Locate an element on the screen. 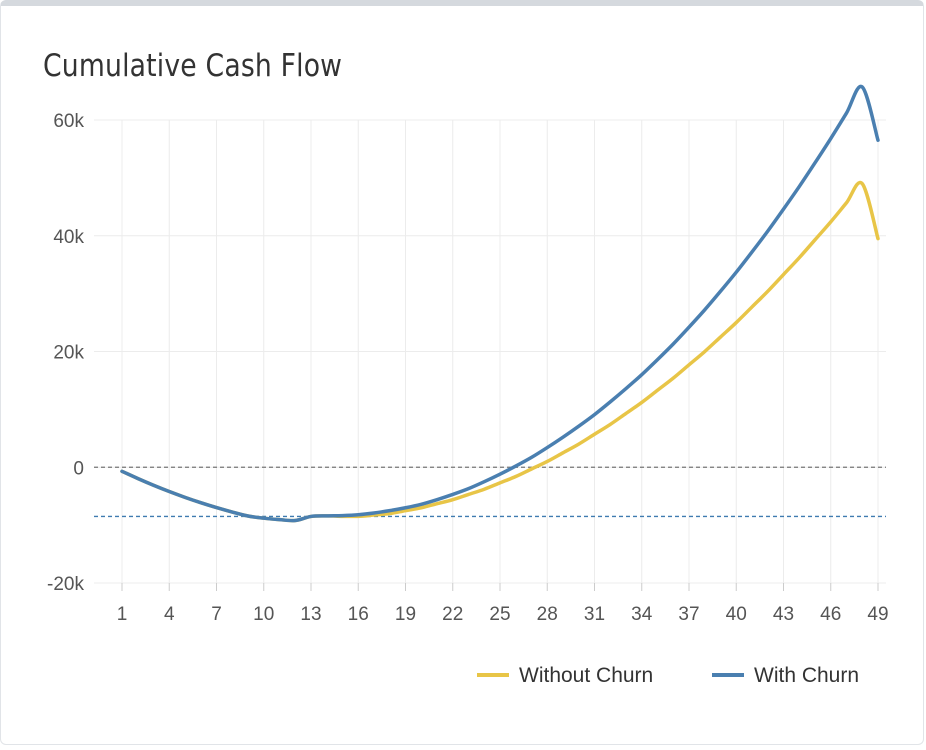 The height and width of the screenshot is (750, 926). x-tick-label: 19 is located at coordinates (405, 614).